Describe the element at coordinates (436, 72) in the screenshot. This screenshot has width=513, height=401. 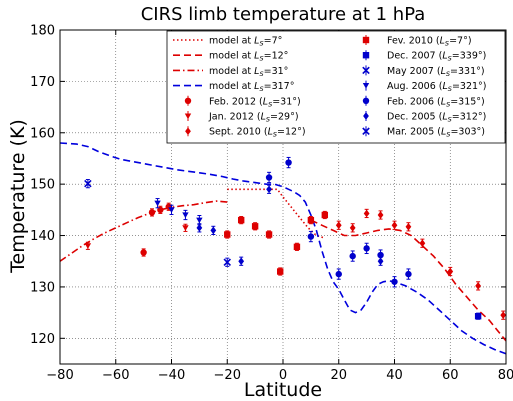
I see `legend-label: May 2007 (LS=331°)` at that location.